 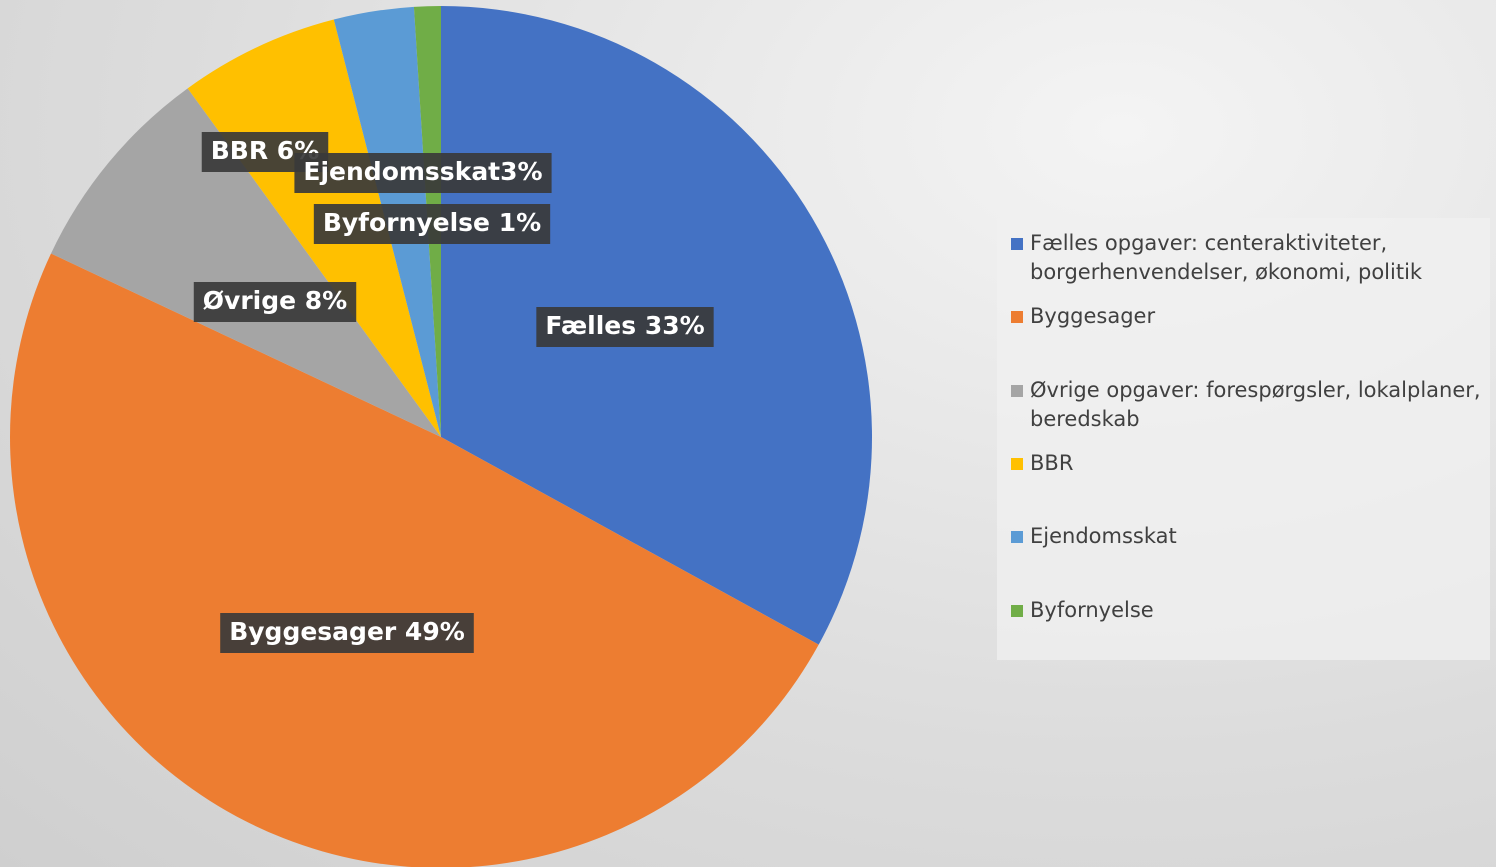 What do you see at coordinates (1246, 463) in the screenshot?
I see `legend-item: BBR` at bounding box center [1246, 463].